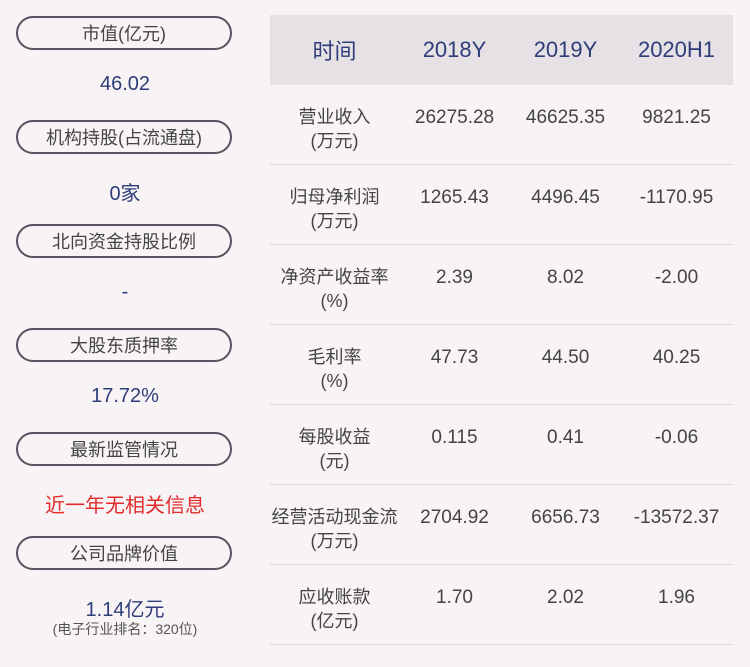 This screenshot has width=750, height=667. What do you see at coordinates (334, 209) in the screenshot?
I see `row-label: 归母净利润 (万元)` at bounding box center [334, 209].